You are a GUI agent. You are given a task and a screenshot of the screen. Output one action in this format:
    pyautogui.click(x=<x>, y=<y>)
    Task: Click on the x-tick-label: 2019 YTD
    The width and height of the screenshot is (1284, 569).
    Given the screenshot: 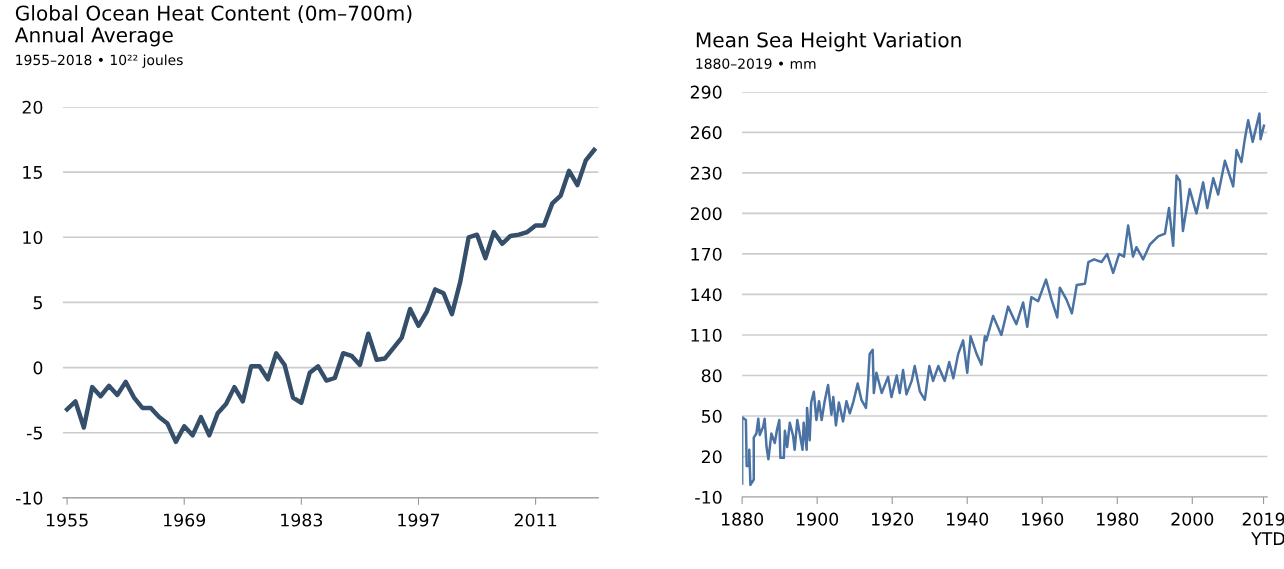 What is the action you would take?
    pyautogui.click(x=1263, y=528)
    